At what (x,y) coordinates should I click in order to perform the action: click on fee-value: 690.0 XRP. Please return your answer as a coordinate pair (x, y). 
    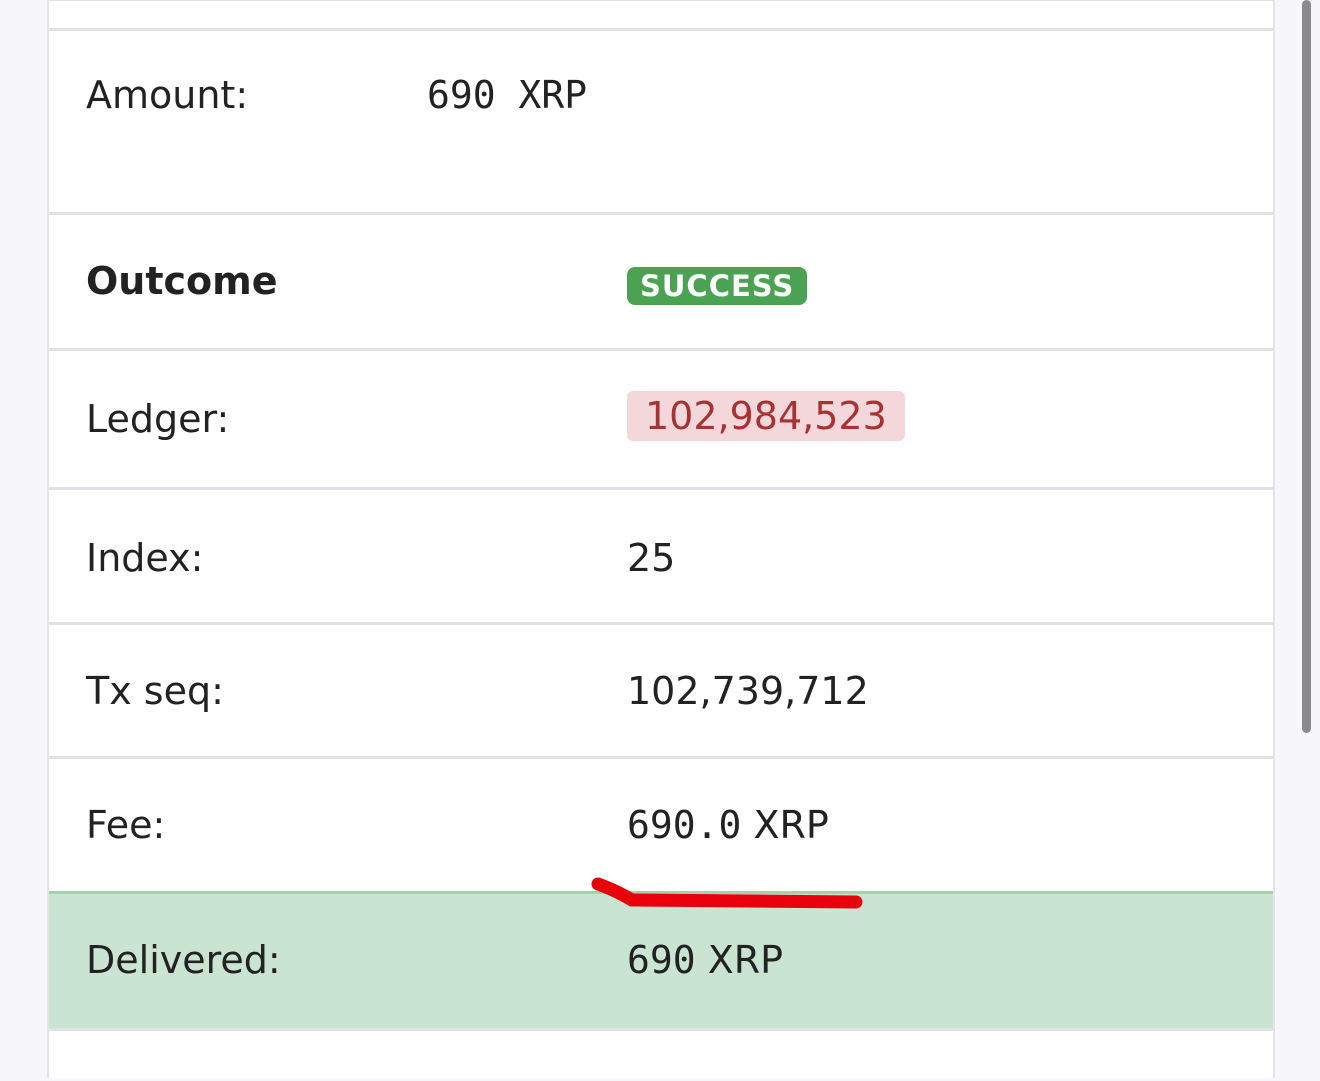
    Looking at the image, I should click on (728, 825).